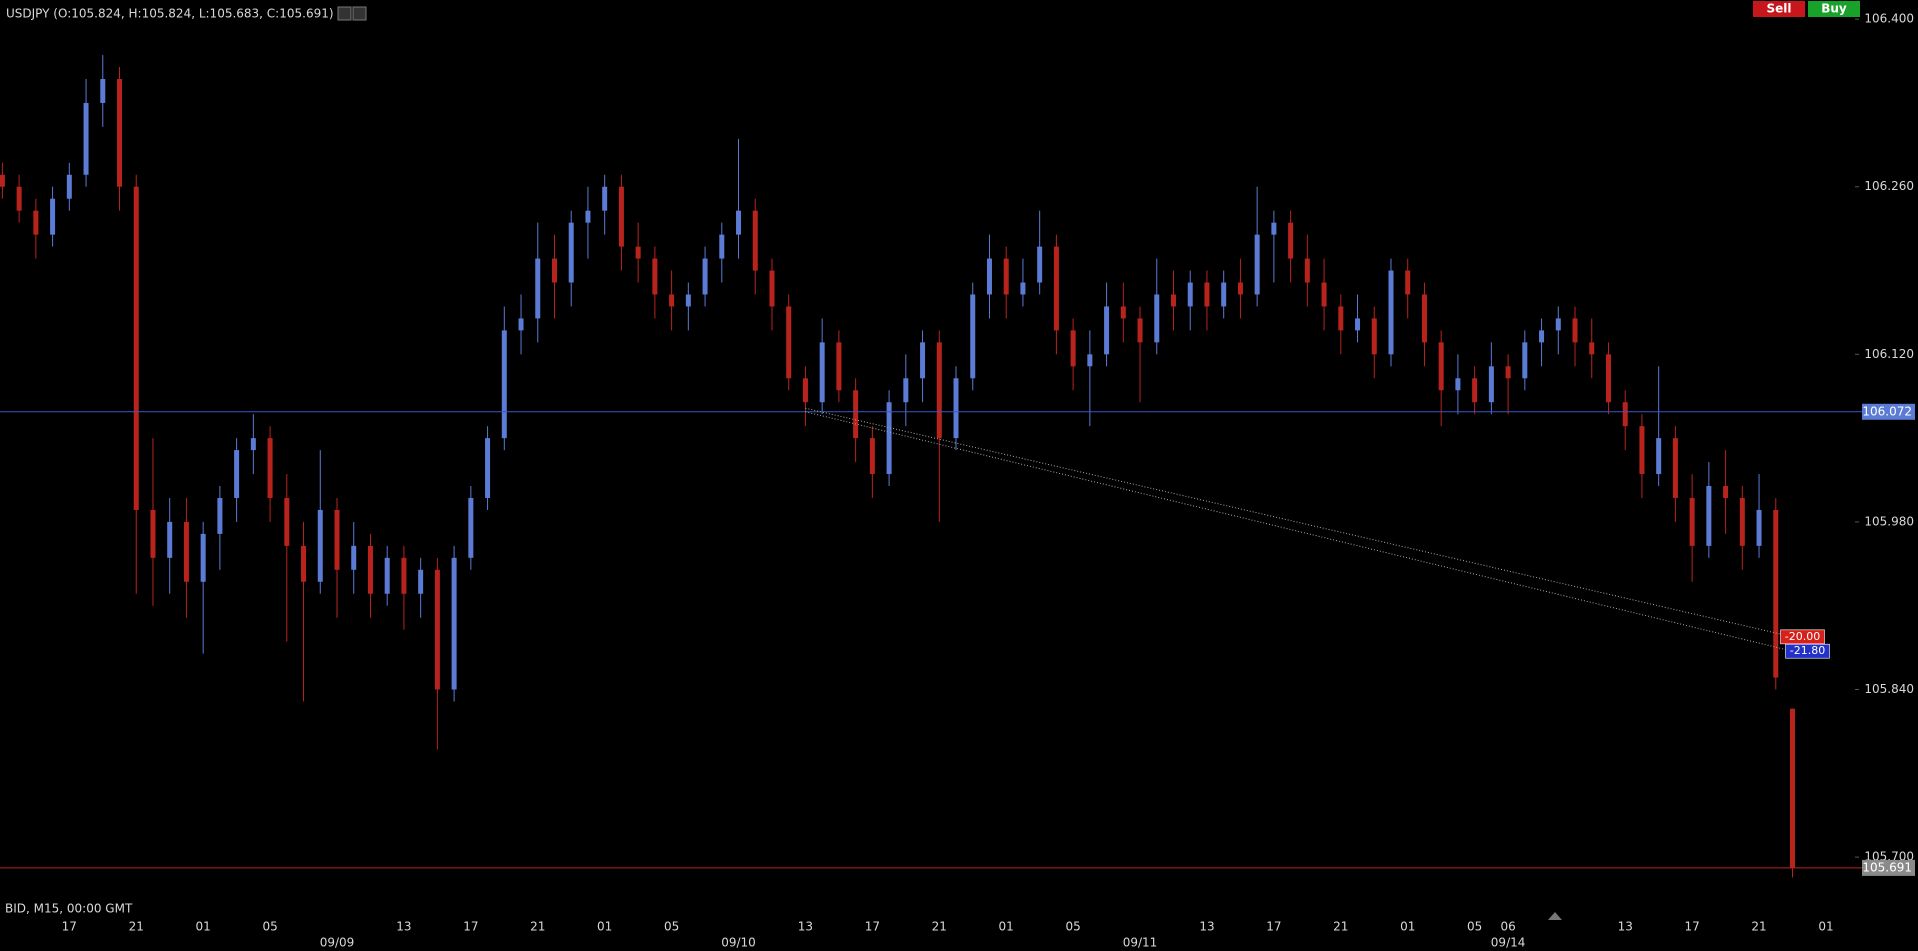 This screenshot has width=1918, height=951. I want to click on trend-label: -21.80, so click(1807, 650).